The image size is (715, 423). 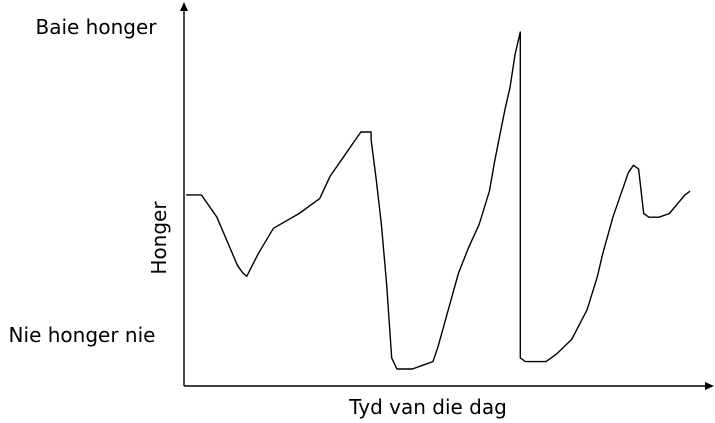 What do you see at coordinates (159, 238) in the screenshot?
I see `y-axis-label: Honger` at bounding box center [159, 238].